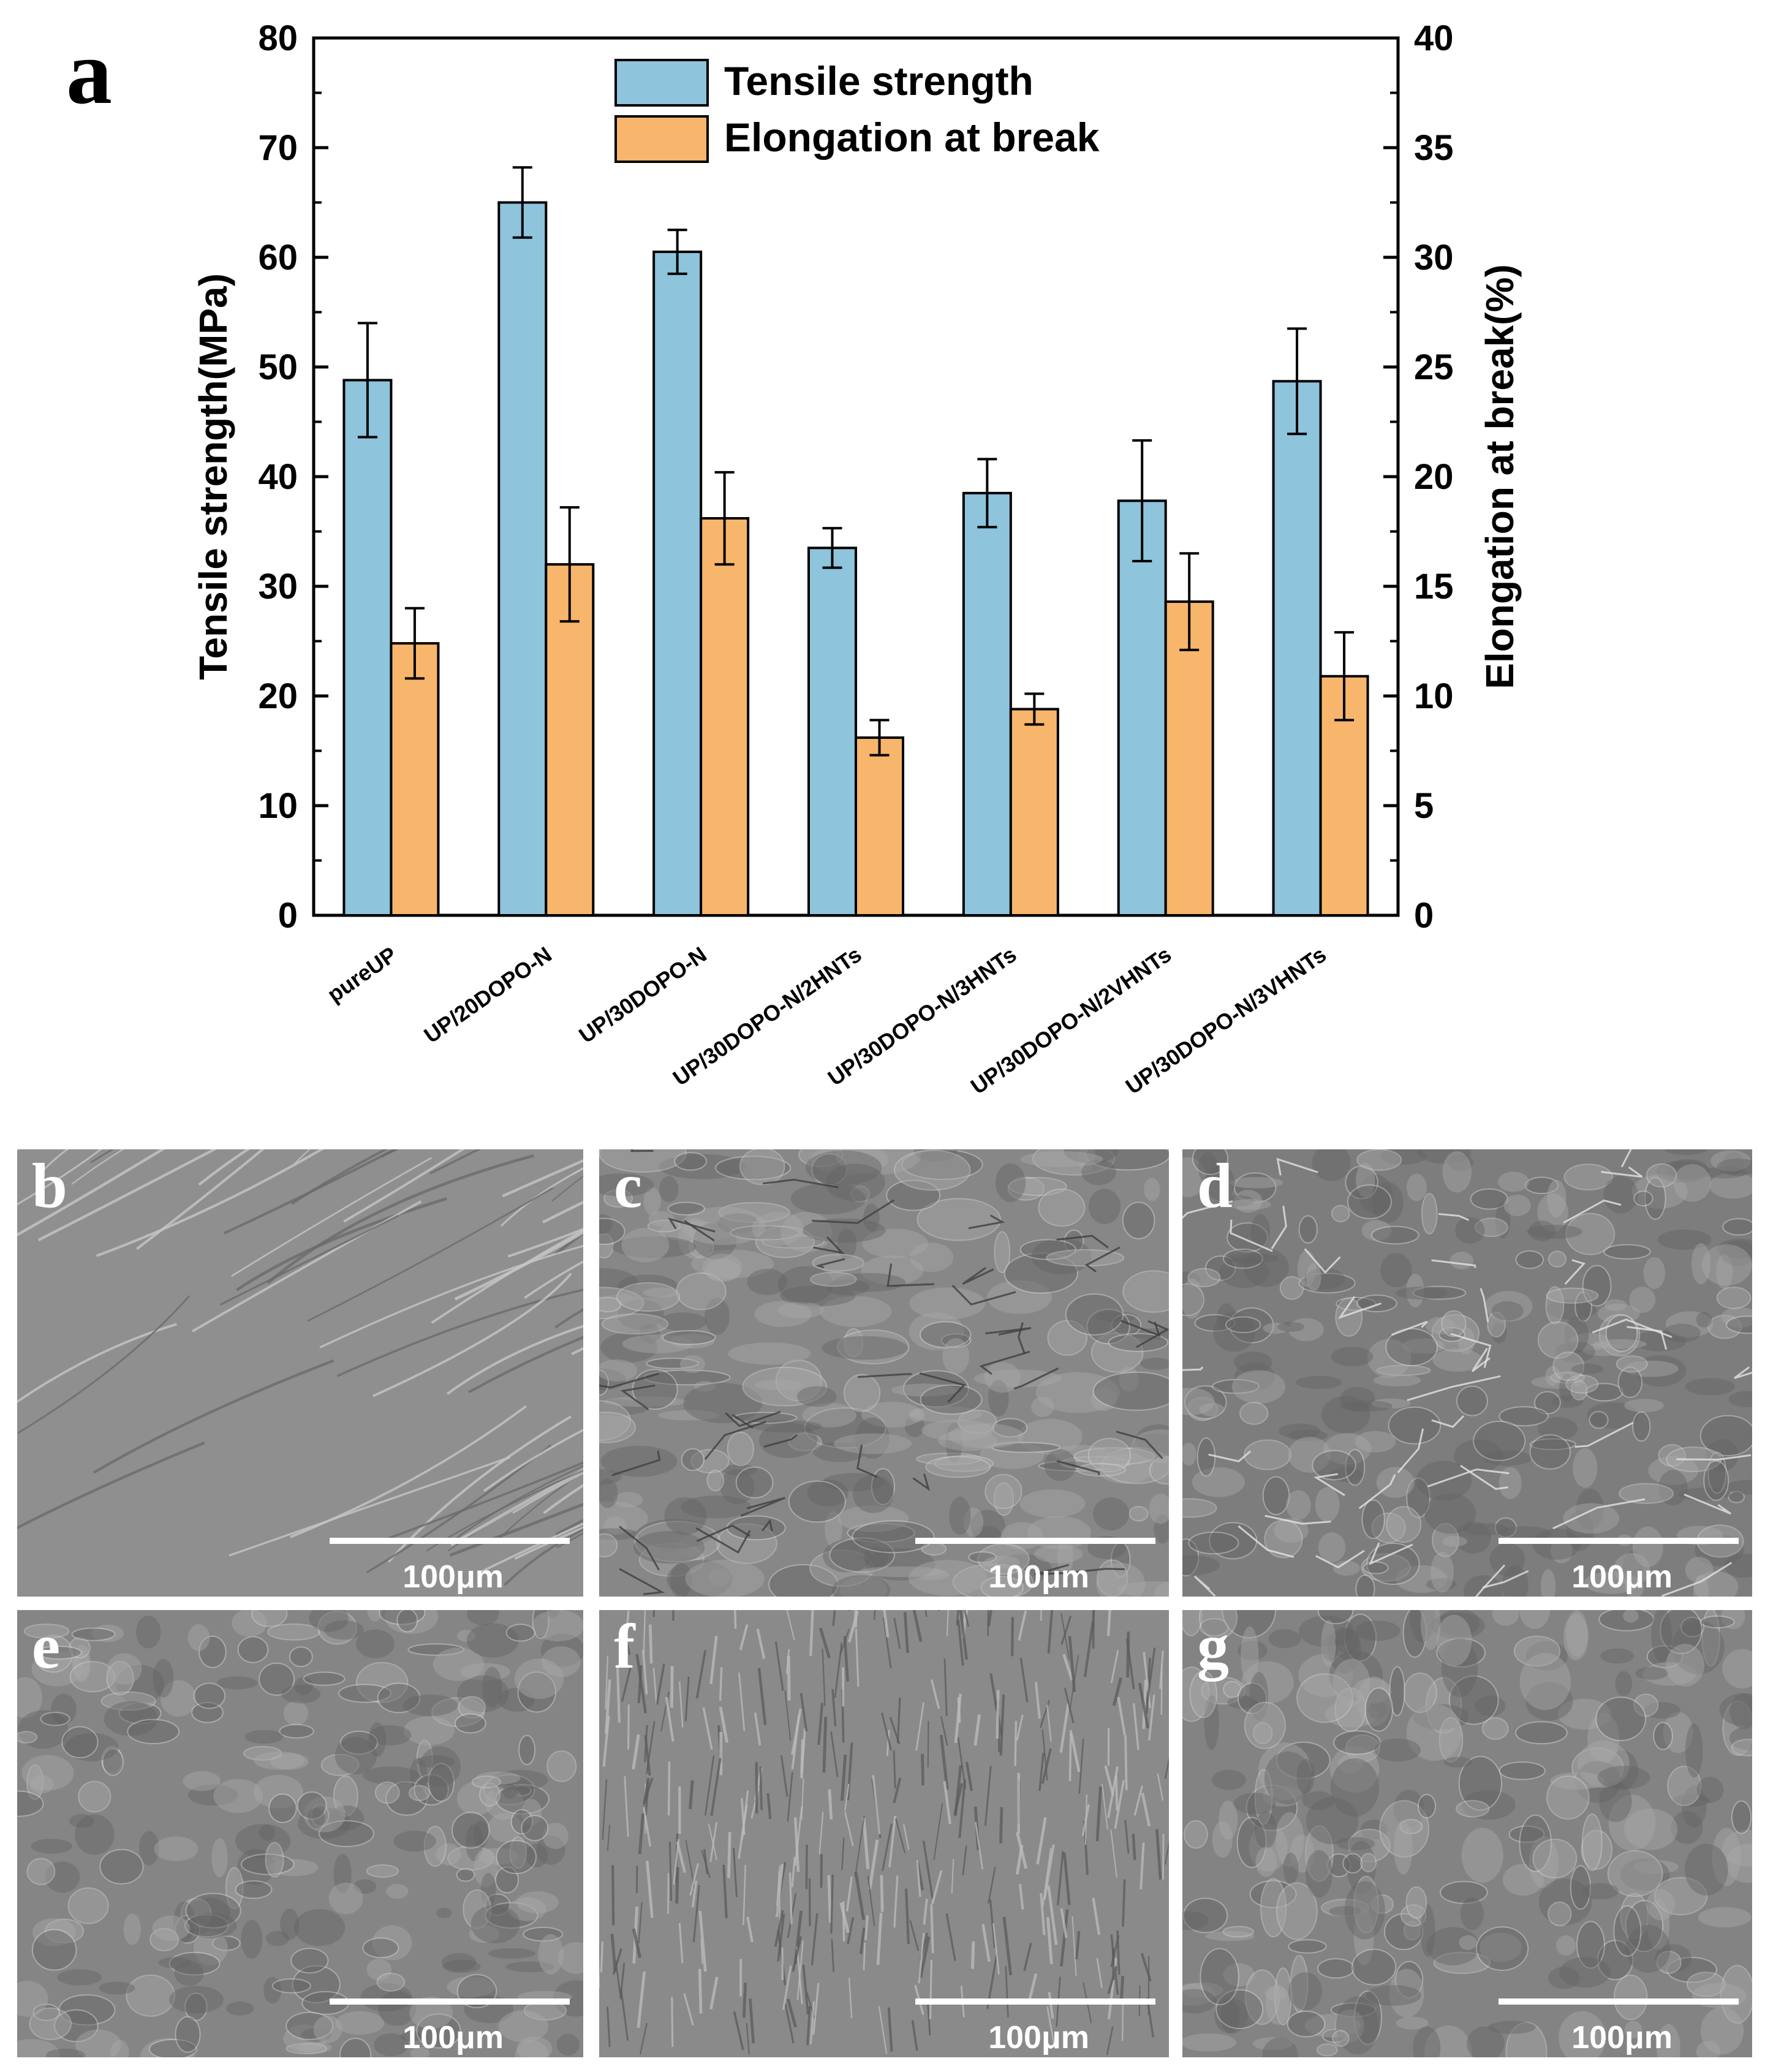  Describe the element at coordinates (278, 696) in the screenshot. I see `y-tick-label: 20` at that location.